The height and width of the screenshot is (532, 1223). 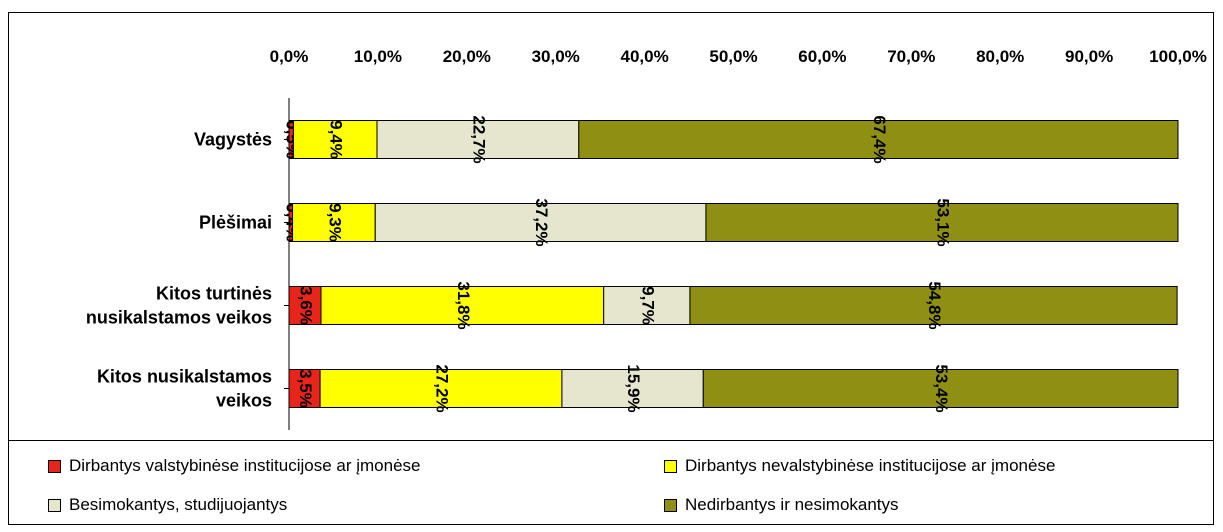 What do you see at coordinates (644, 56) in the screenshot?
I see `x-tick-label: 40,0%` at bounding box center [644, 56].